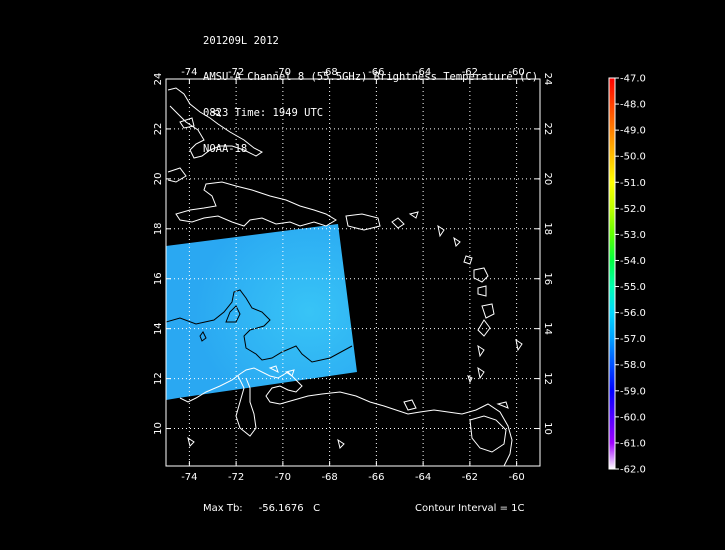 The width and height of the screenshot is (725, 550). Describe the element at coordinates (376, 72) in the screenshot. I see `lon-tick-label-top: -66` at that location.